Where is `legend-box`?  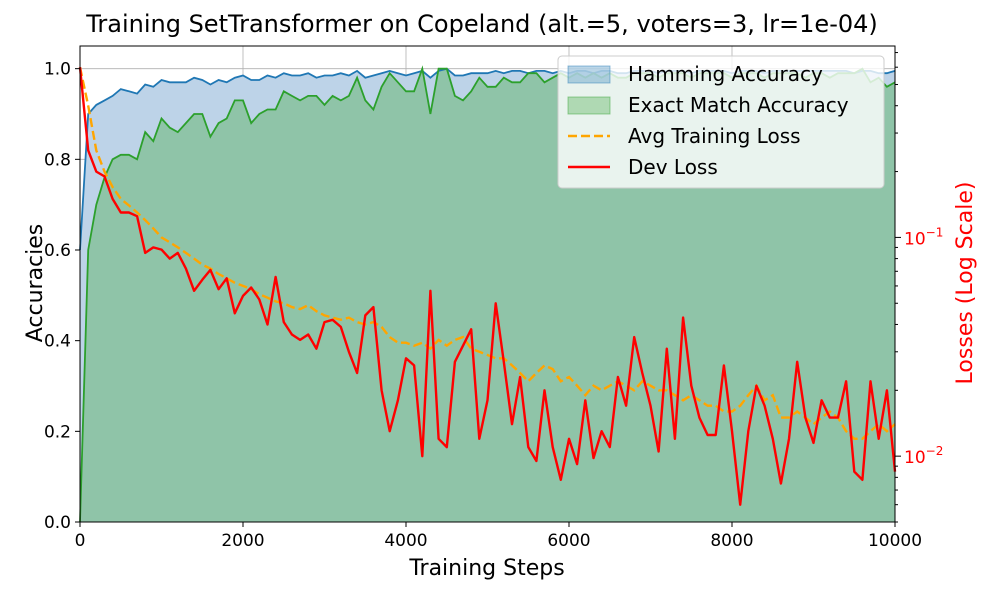
legend-box is located at coordinates (721, 122).